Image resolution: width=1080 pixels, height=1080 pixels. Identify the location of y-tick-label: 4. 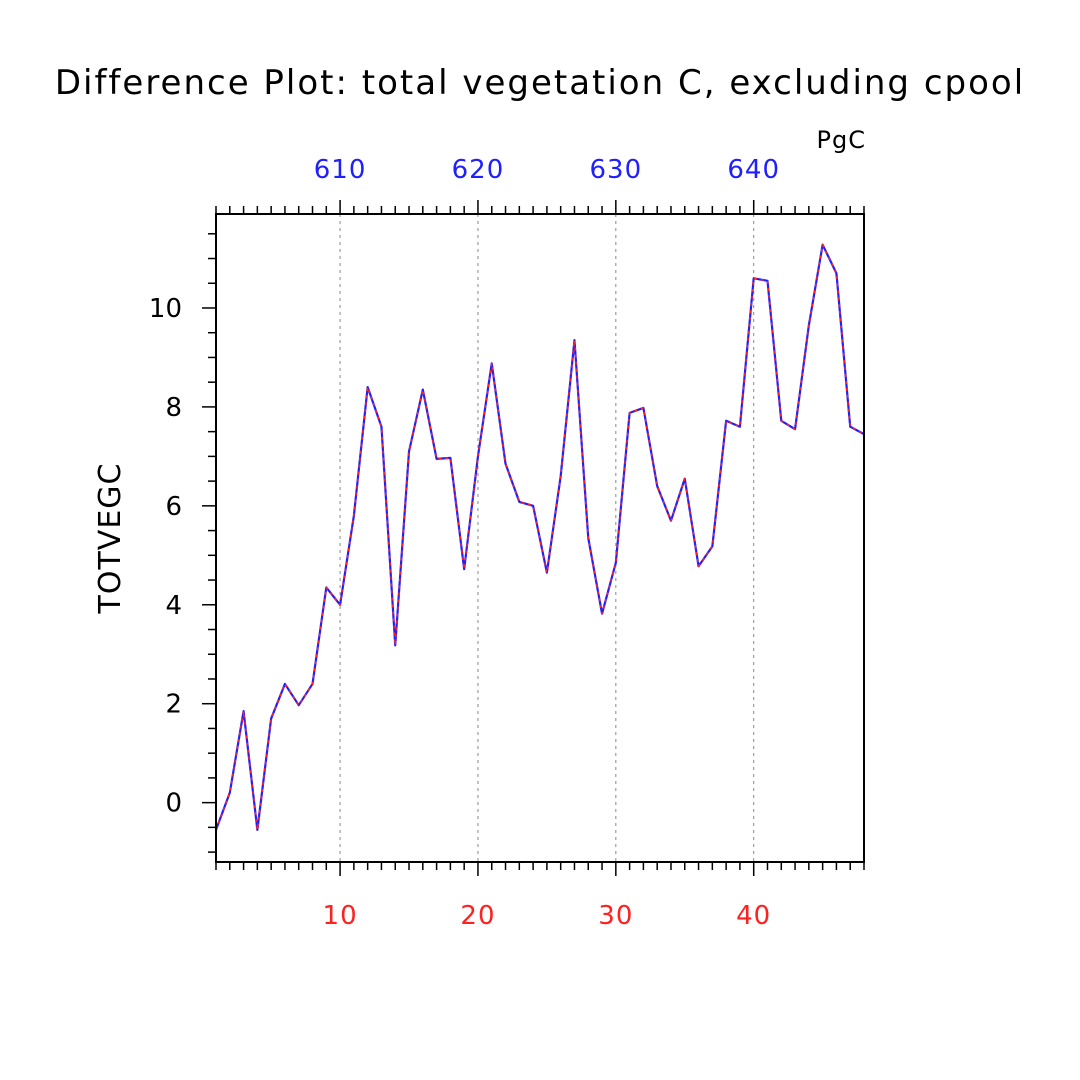
(173, 606).